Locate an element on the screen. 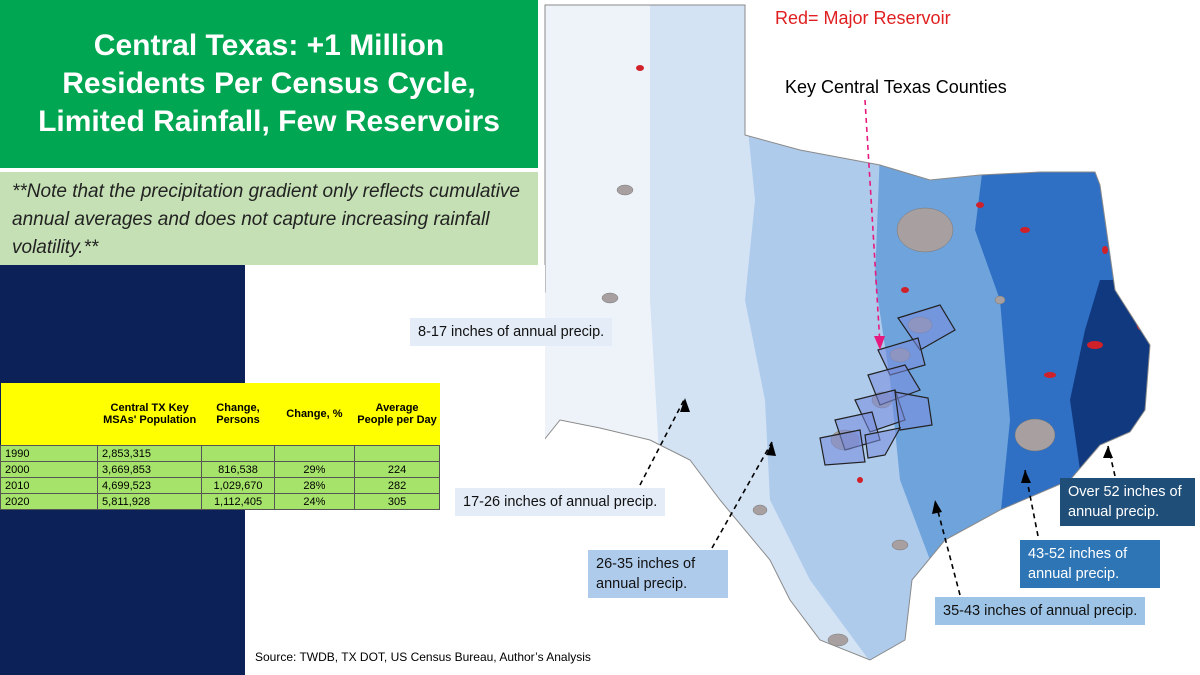 Image resolution: width=1200 pixels, height=675 pixels. table-cell: 816,538 is located at coordinates (238, 469).